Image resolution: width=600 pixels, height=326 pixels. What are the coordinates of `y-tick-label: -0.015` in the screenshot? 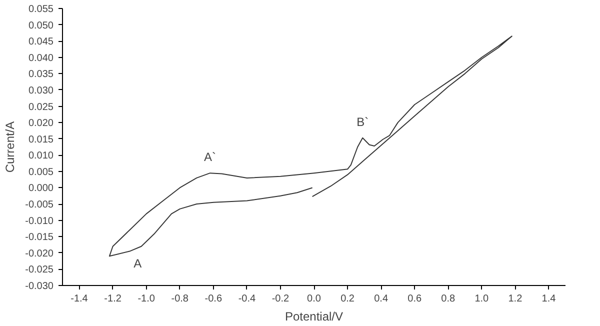 It's located at (39, 238).